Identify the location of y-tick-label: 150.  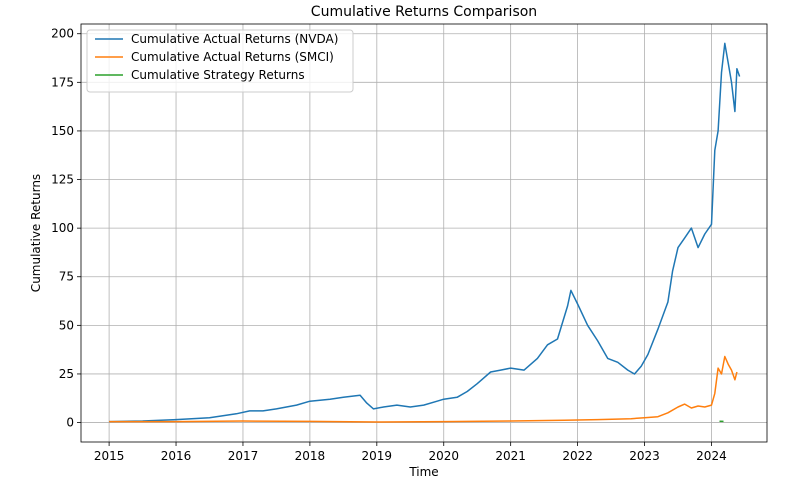
(62, 131).